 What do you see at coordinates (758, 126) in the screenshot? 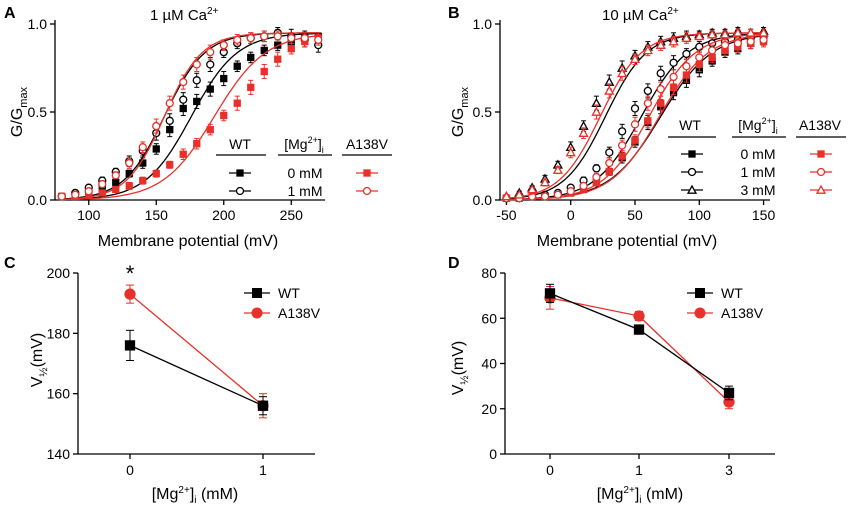
I see `legend-b-mg-header: [Mg2+]i` at bounding box center [758, 126].